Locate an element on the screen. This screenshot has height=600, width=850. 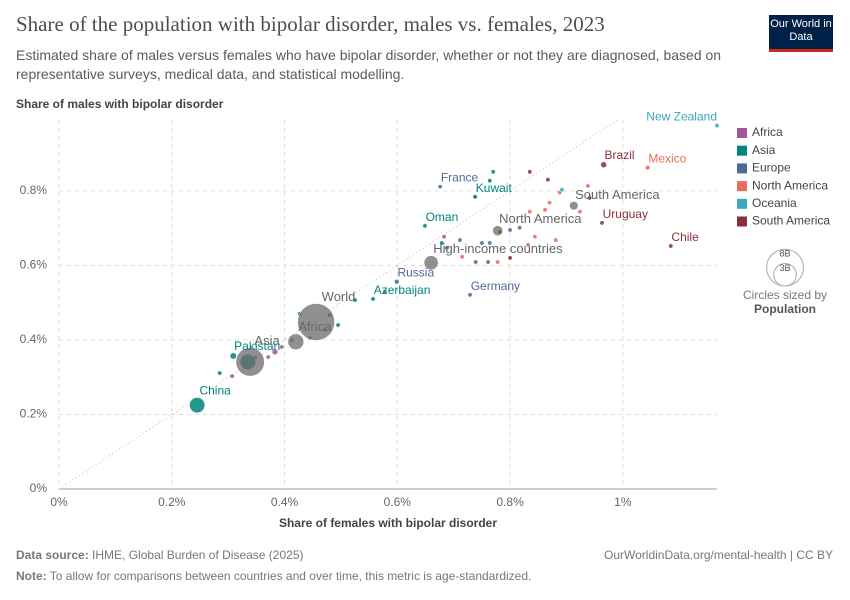
point-label: Oman is located at coordinates (442, 217).